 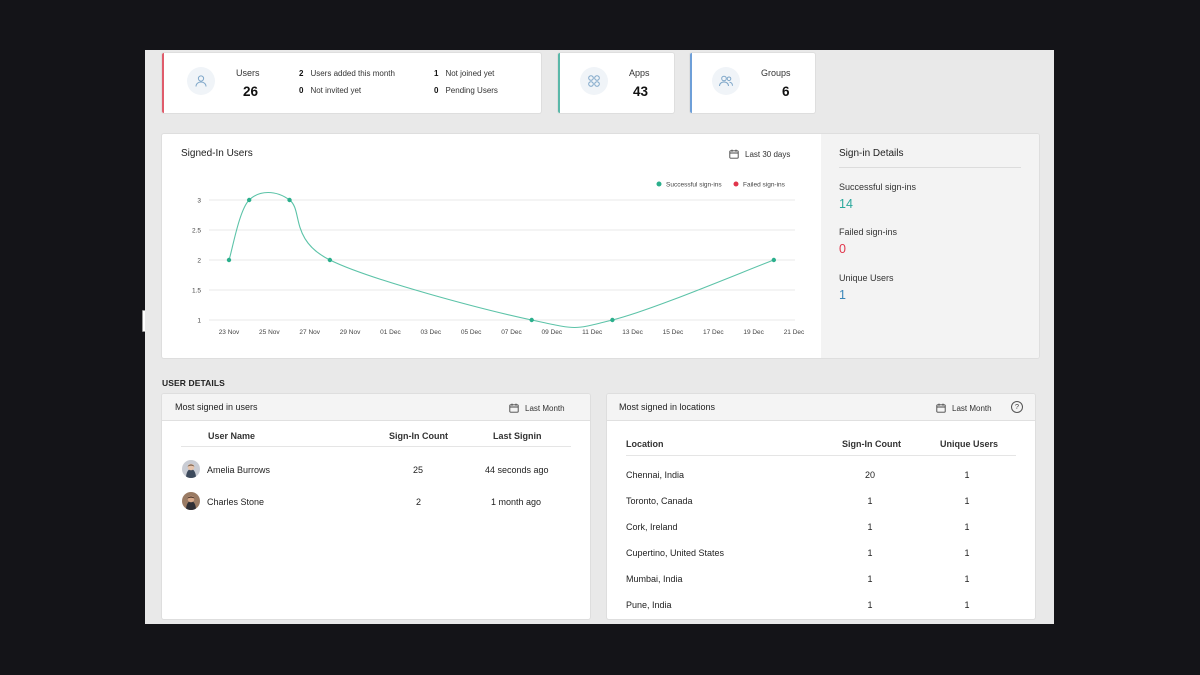 I want to click on users-count: 26, so click(x=251, y=91).